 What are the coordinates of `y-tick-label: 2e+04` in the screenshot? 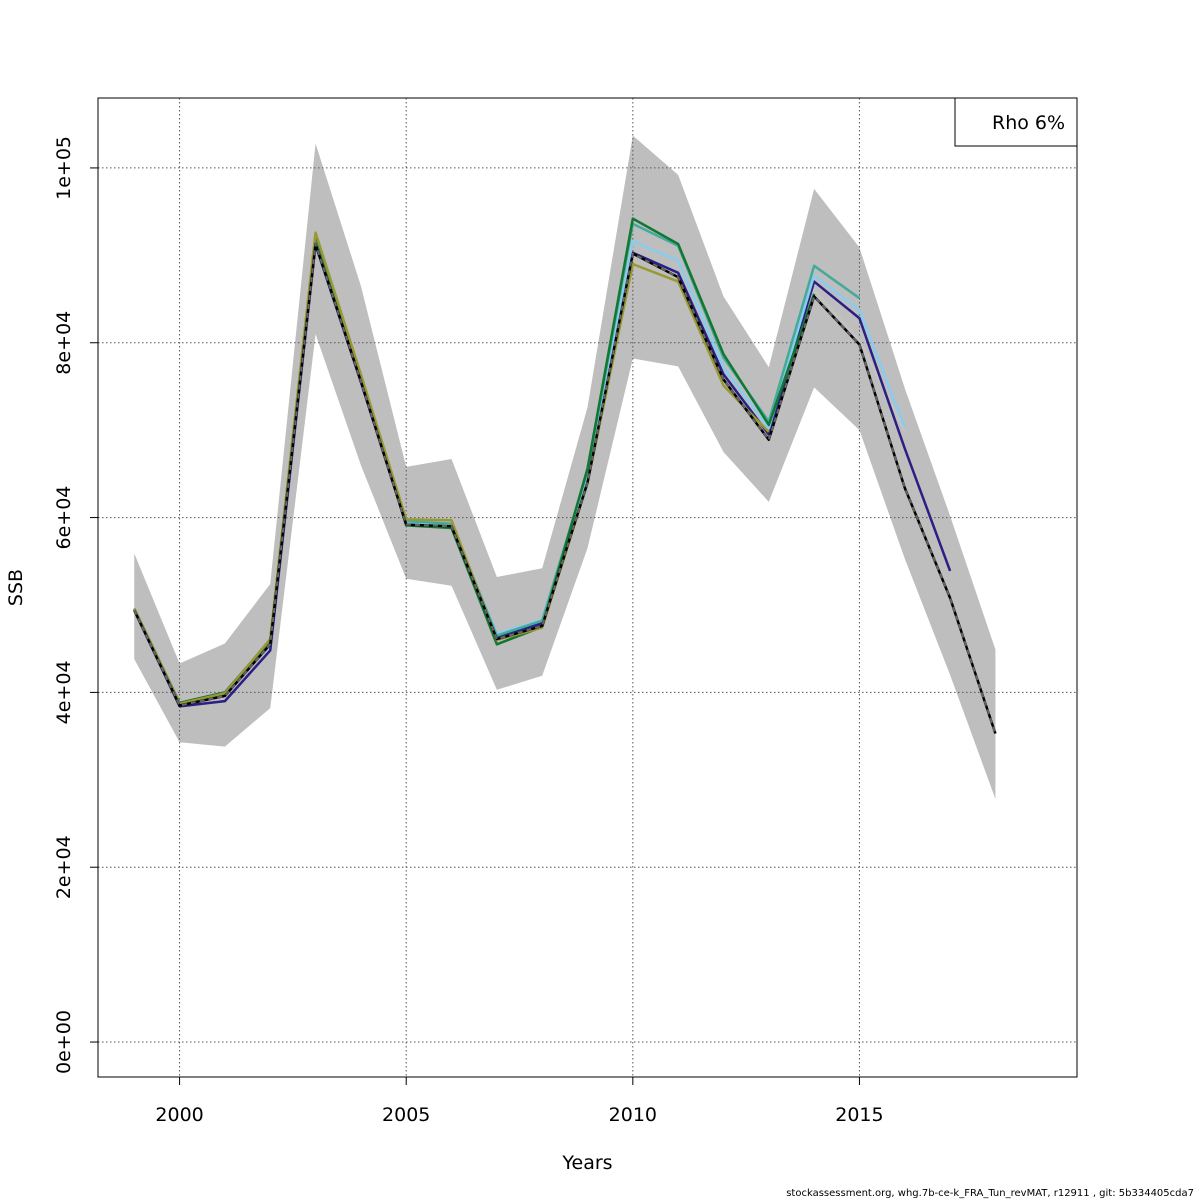 It's located at (64, 867).